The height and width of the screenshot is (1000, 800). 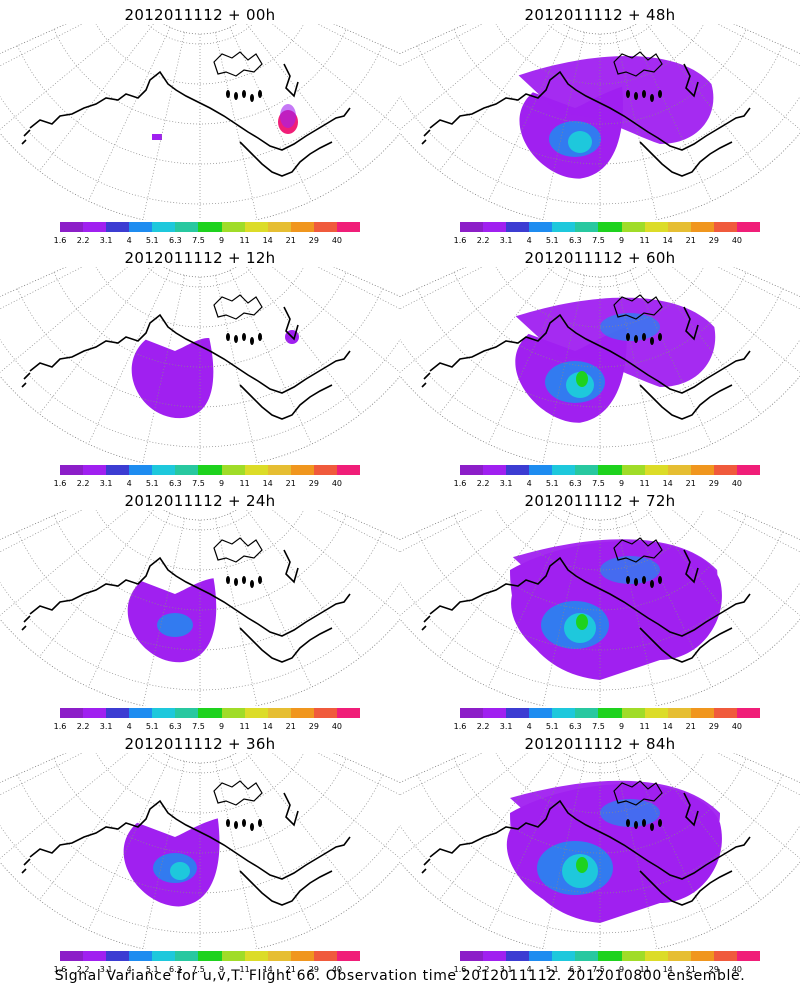 What do you see at coordinates (506, 969) in the screenshot?
I see `colorbar-label: 3.1` at bounding box center [506, 969].